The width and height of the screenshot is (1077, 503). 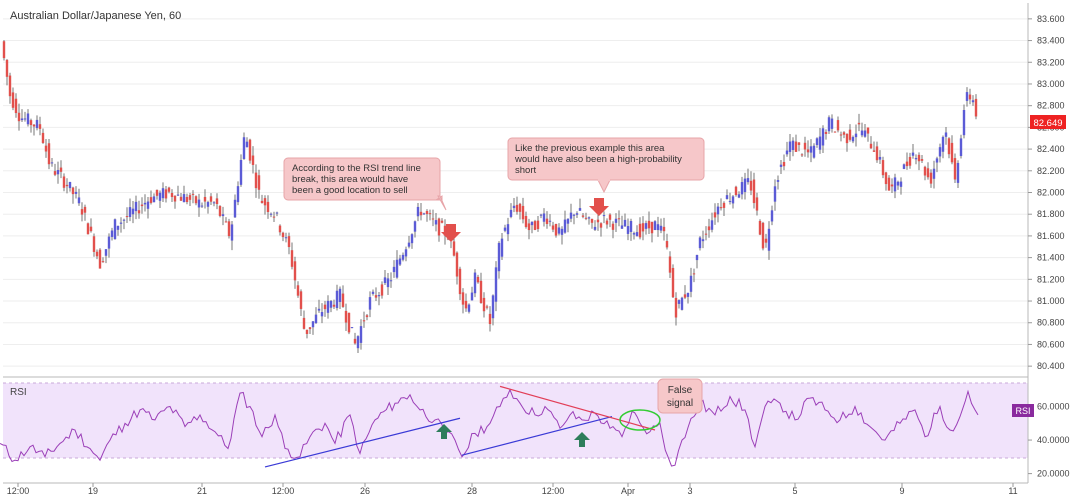 What do you see at coordinates (598, 159) in the screenshot?
I see `annotation-2-line-2: would have also been a high-probability` at bounding box center [598, 159].